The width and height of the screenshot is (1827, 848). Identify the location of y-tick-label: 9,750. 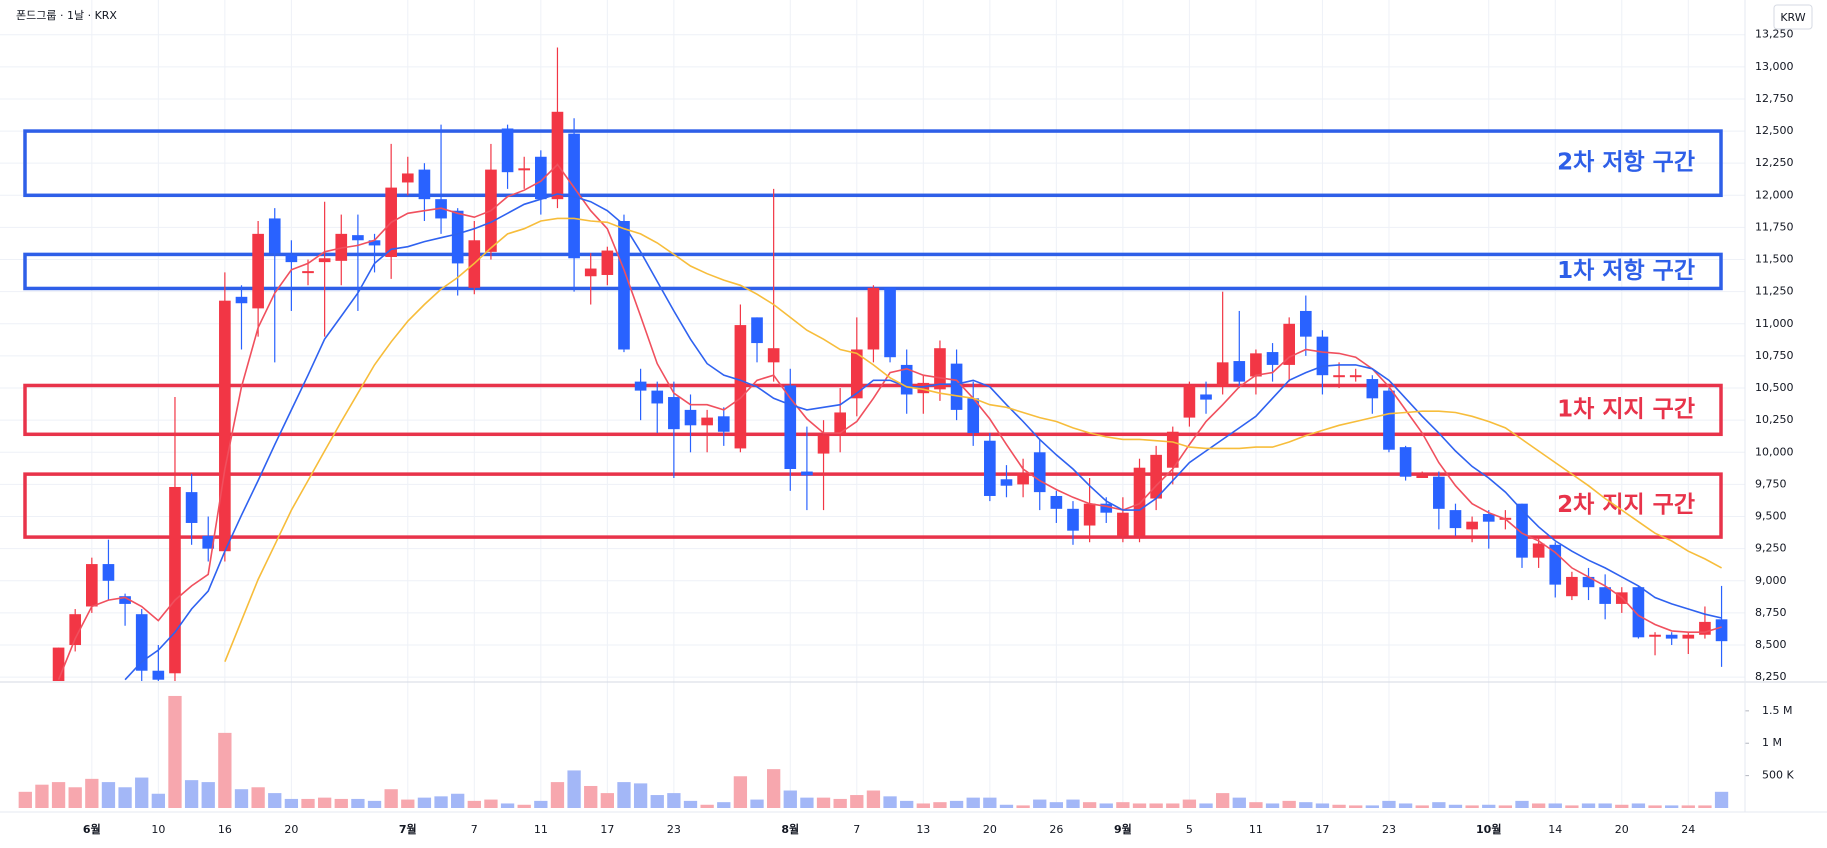
(1771, 483).